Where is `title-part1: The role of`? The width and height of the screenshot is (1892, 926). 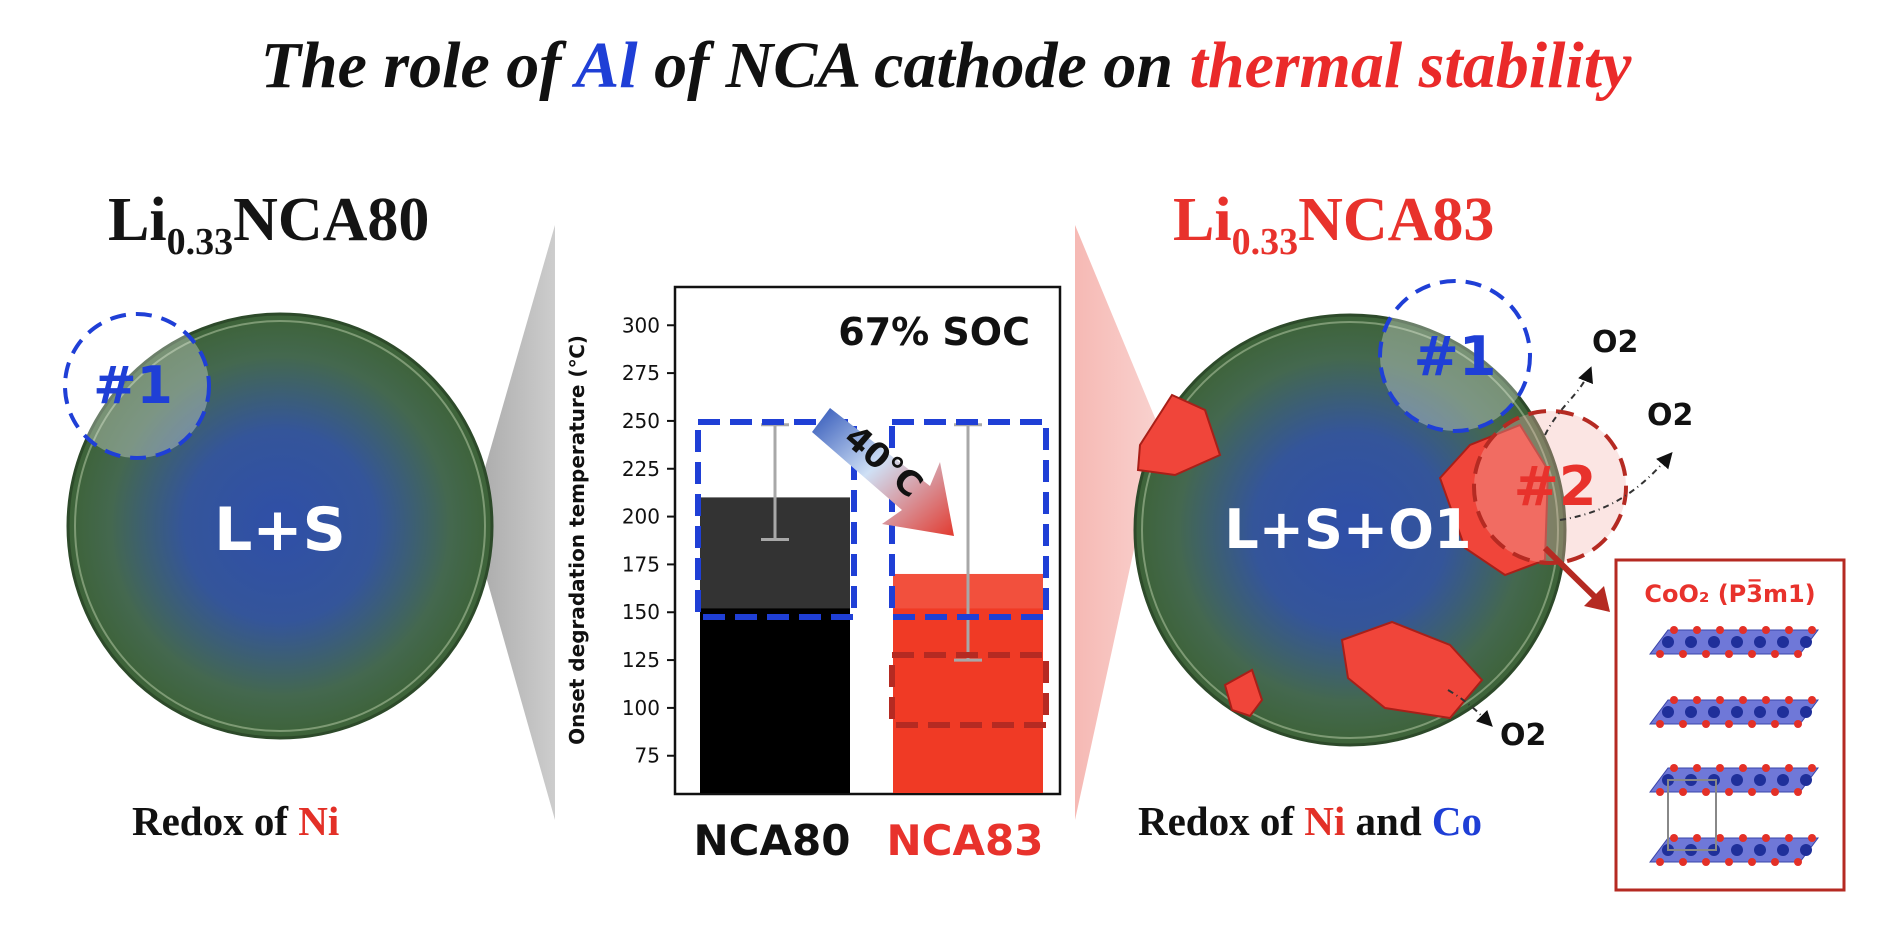
title-part1: The role of is located at coordinates (418, 65).